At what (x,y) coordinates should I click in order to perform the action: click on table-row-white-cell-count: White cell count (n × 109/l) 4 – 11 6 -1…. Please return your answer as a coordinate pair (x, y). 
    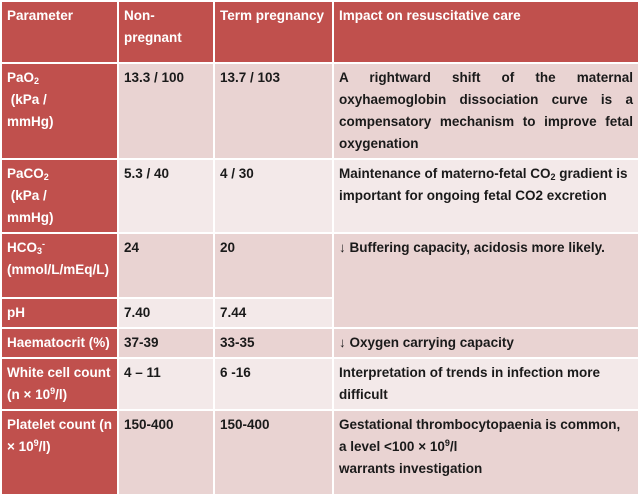
    Looking at the image, I should click on (319, 384).